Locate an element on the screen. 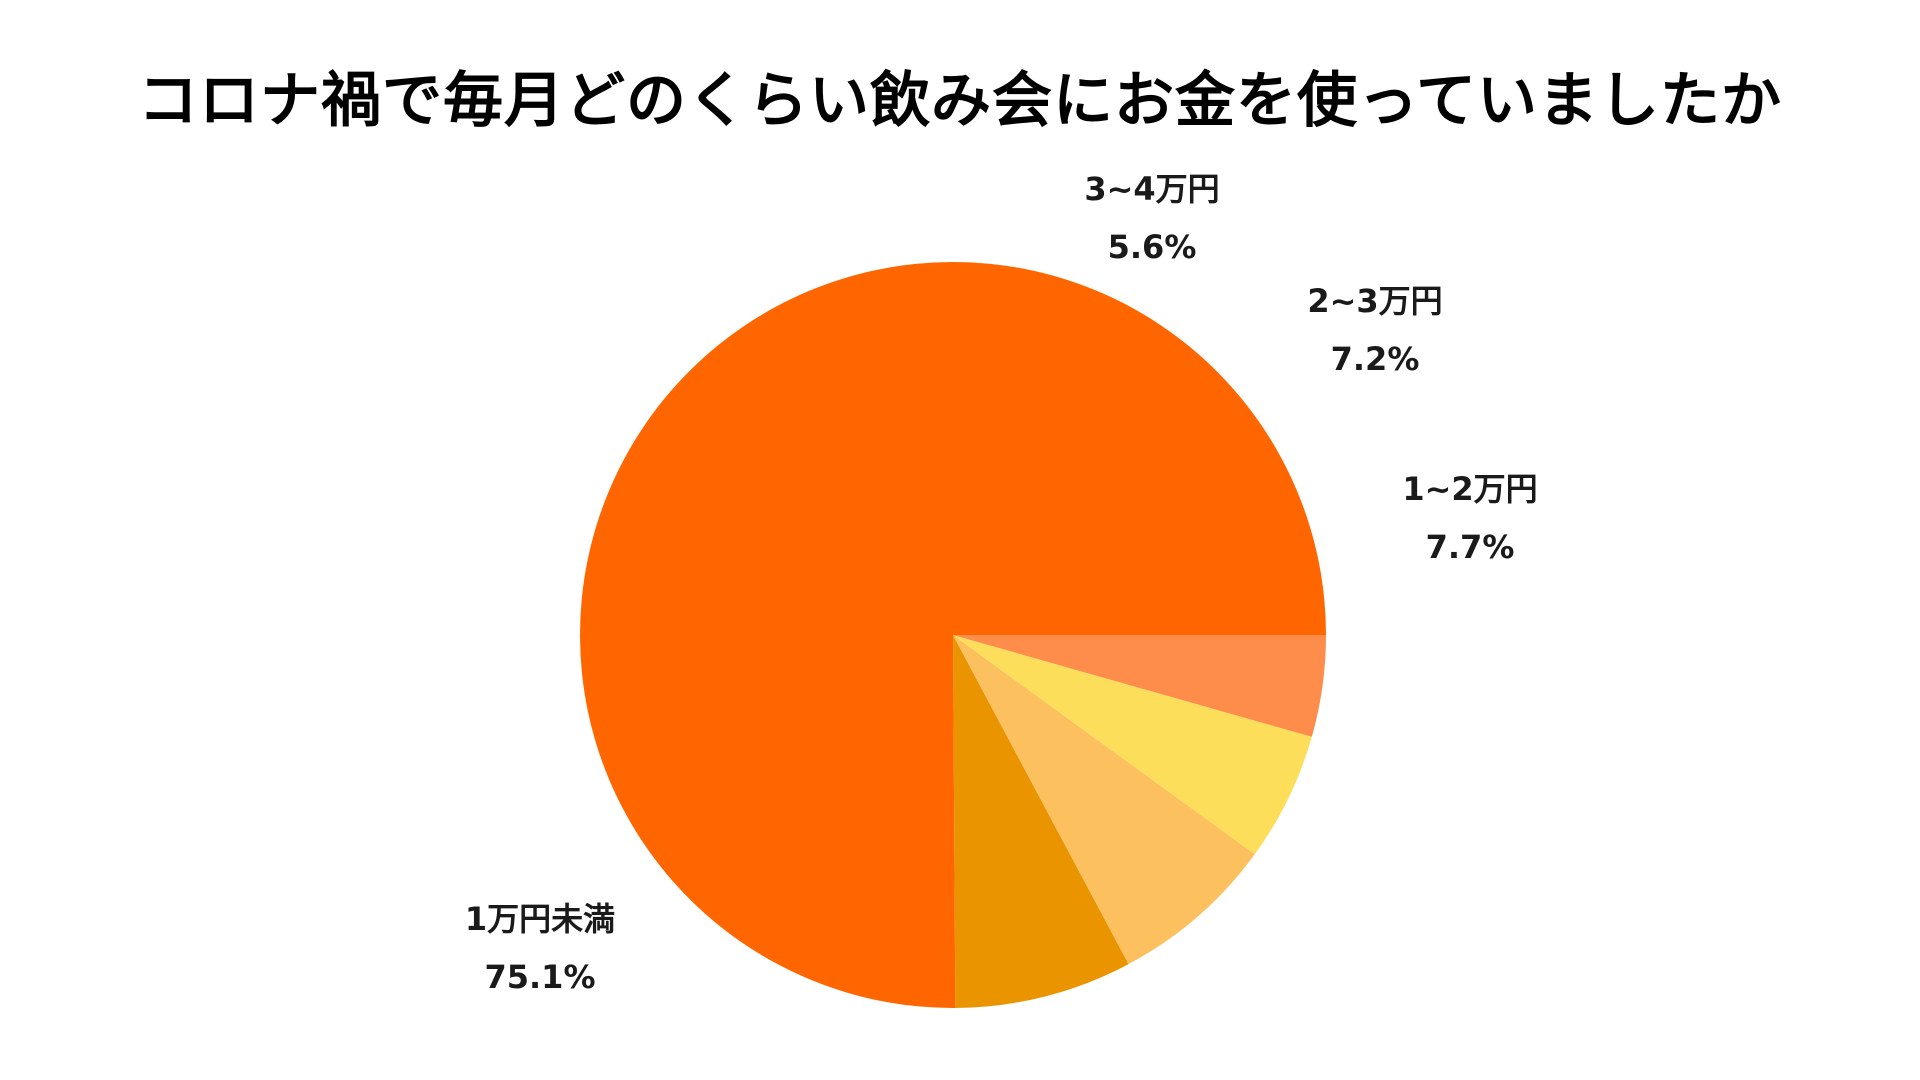 This screenshot has width=1920, height=1080. slice-label-2: 2~3万円 is located at coordinates (1374, 301).